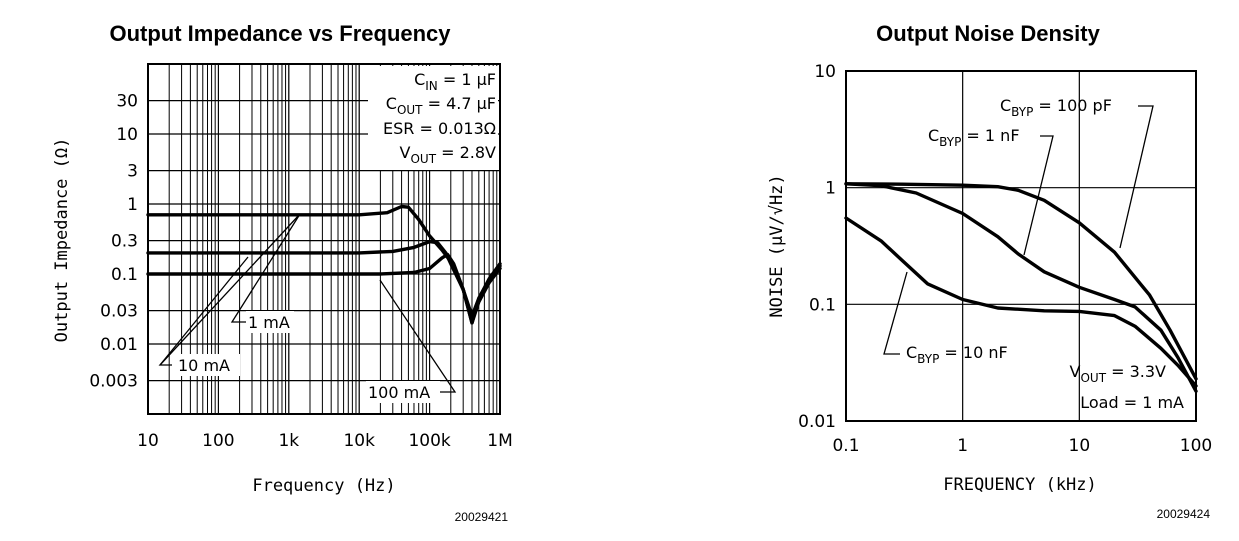 The width and height of the screenshot is (1239, 541). I want to click on x-tick-label: 1M, so click(499, 441).